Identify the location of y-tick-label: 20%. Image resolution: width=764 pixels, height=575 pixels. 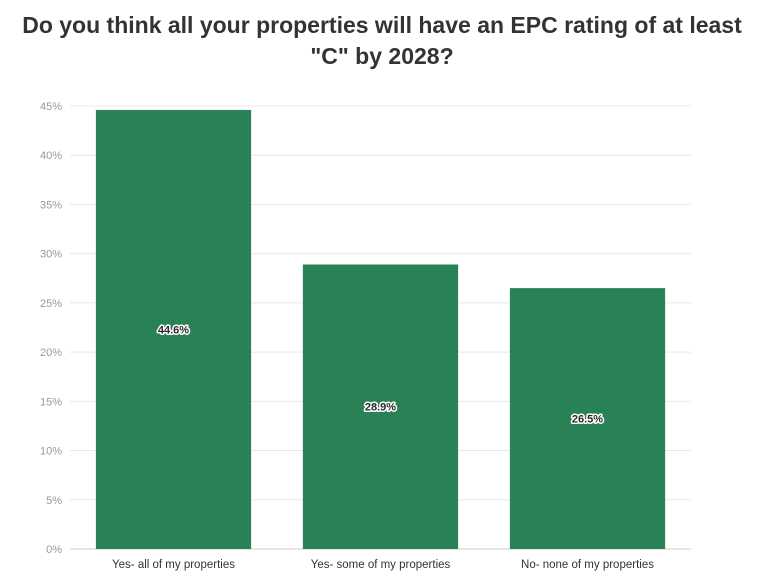
(51, 353).